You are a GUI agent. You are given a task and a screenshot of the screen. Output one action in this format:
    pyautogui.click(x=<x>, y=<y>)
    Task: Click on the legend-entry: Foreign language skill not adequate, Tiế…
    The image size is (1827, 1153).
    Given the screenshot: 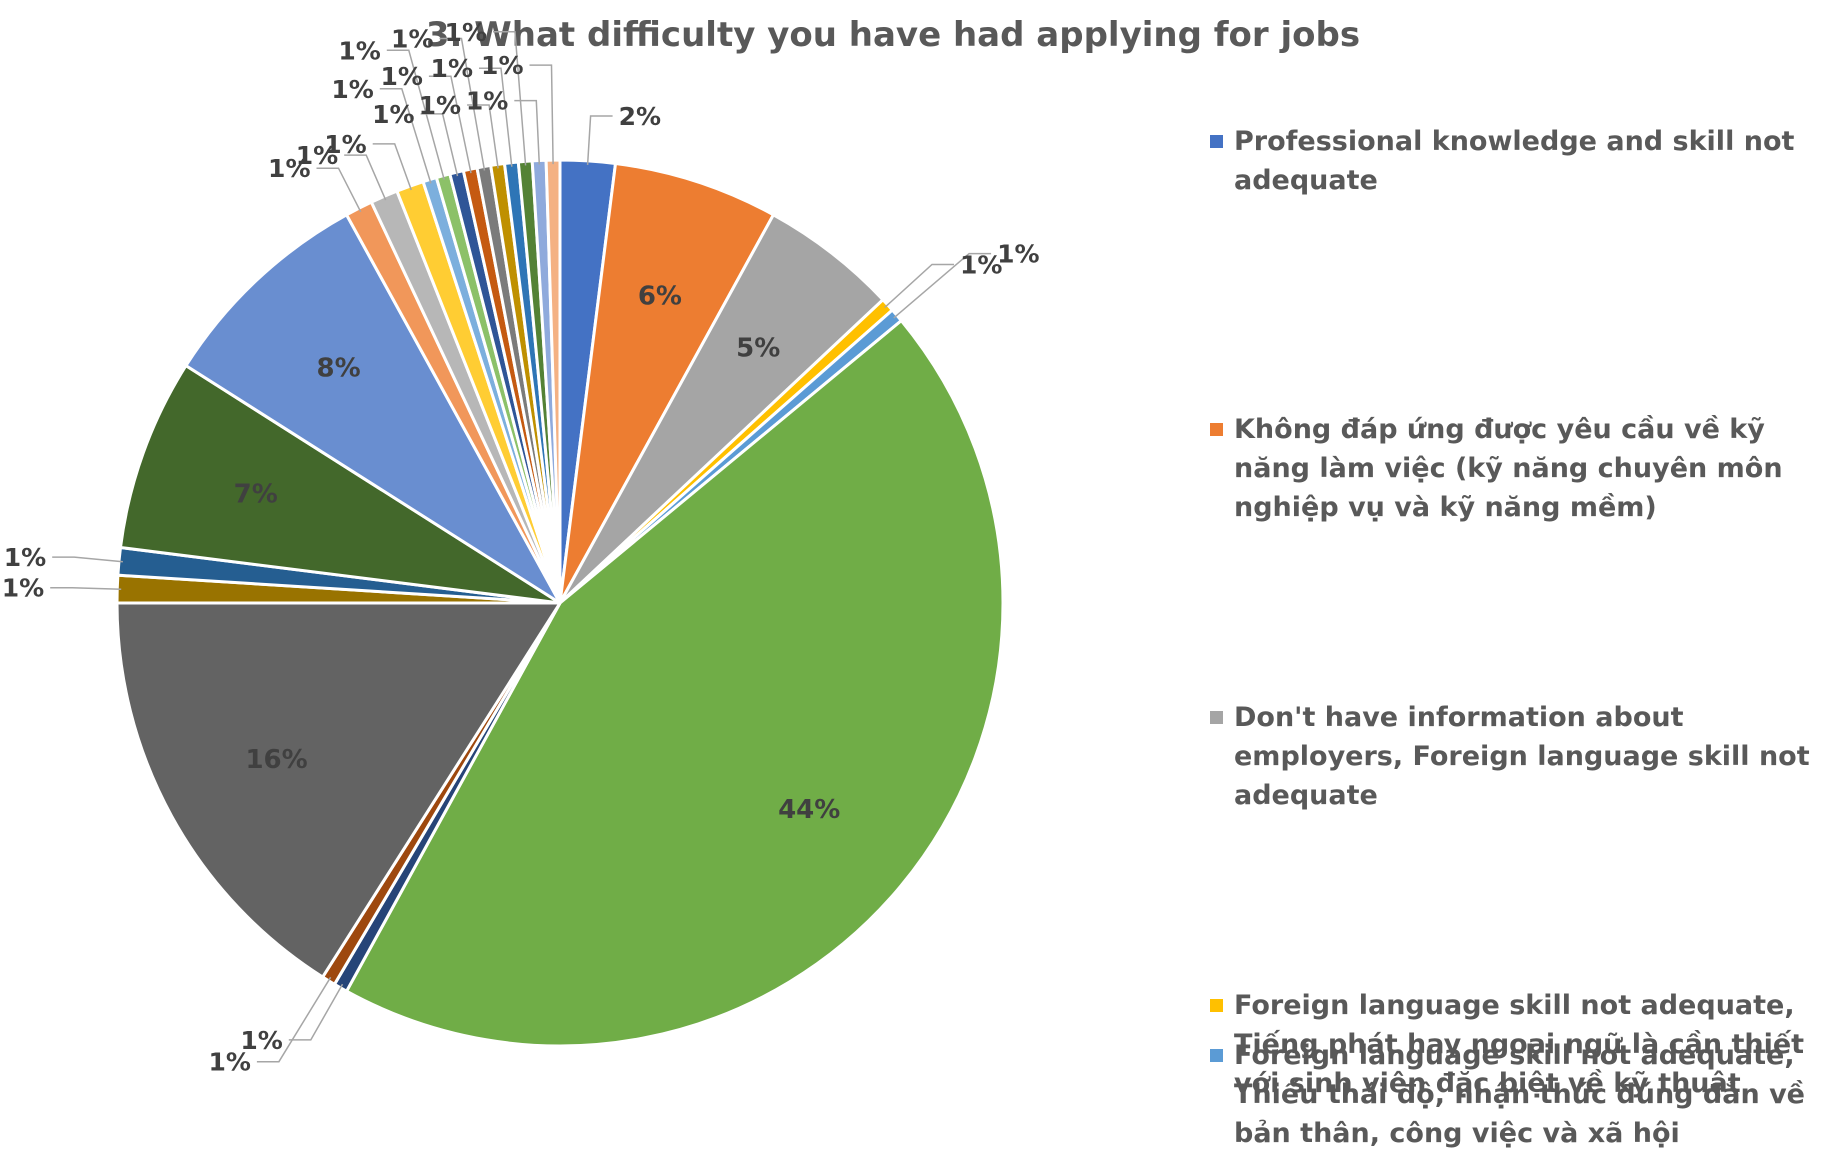 What is the action you would take?
    pyautogui.click(x=1515, y=1044)
    